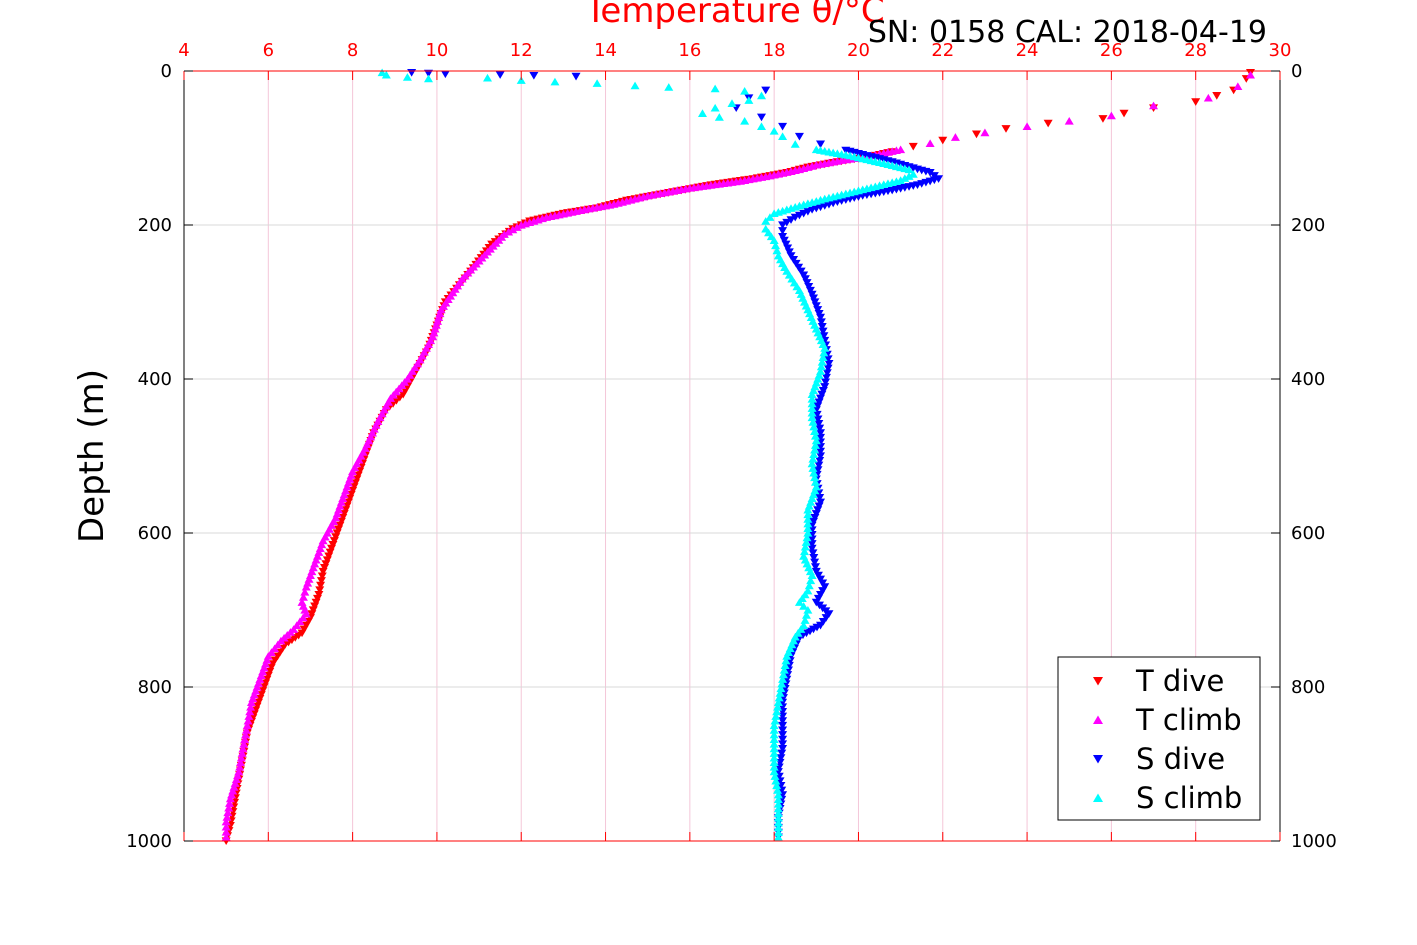  I want to click on x-tick-label: 22, so click(942, 50).